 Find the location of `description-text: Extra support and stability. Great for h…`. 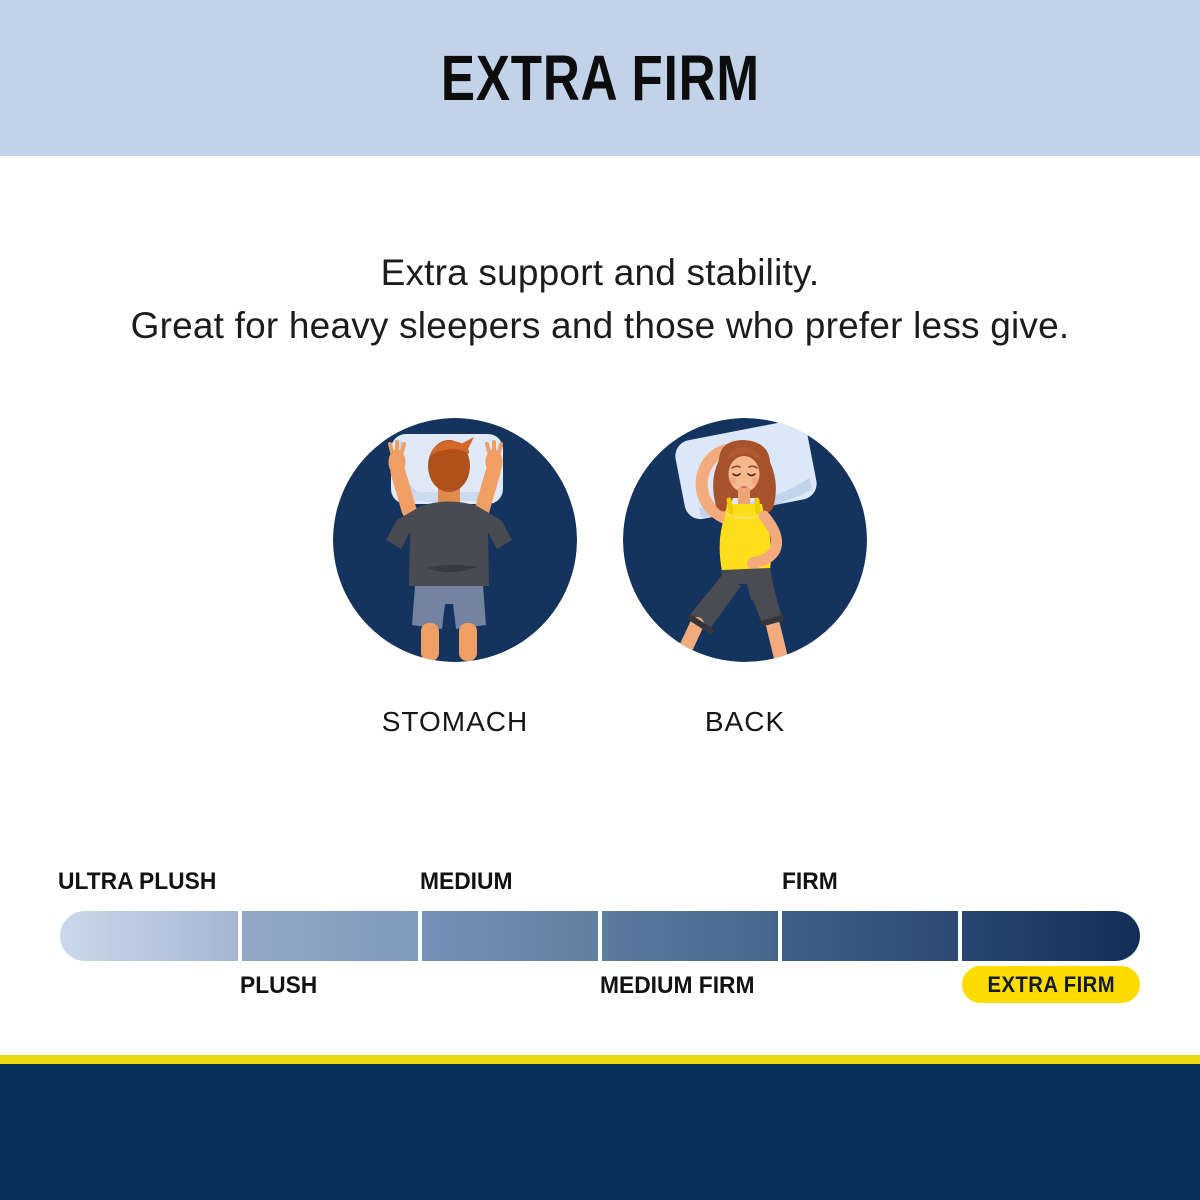

description-text: Extra support and stability. Great for h… is located at coordinates (600, 299).